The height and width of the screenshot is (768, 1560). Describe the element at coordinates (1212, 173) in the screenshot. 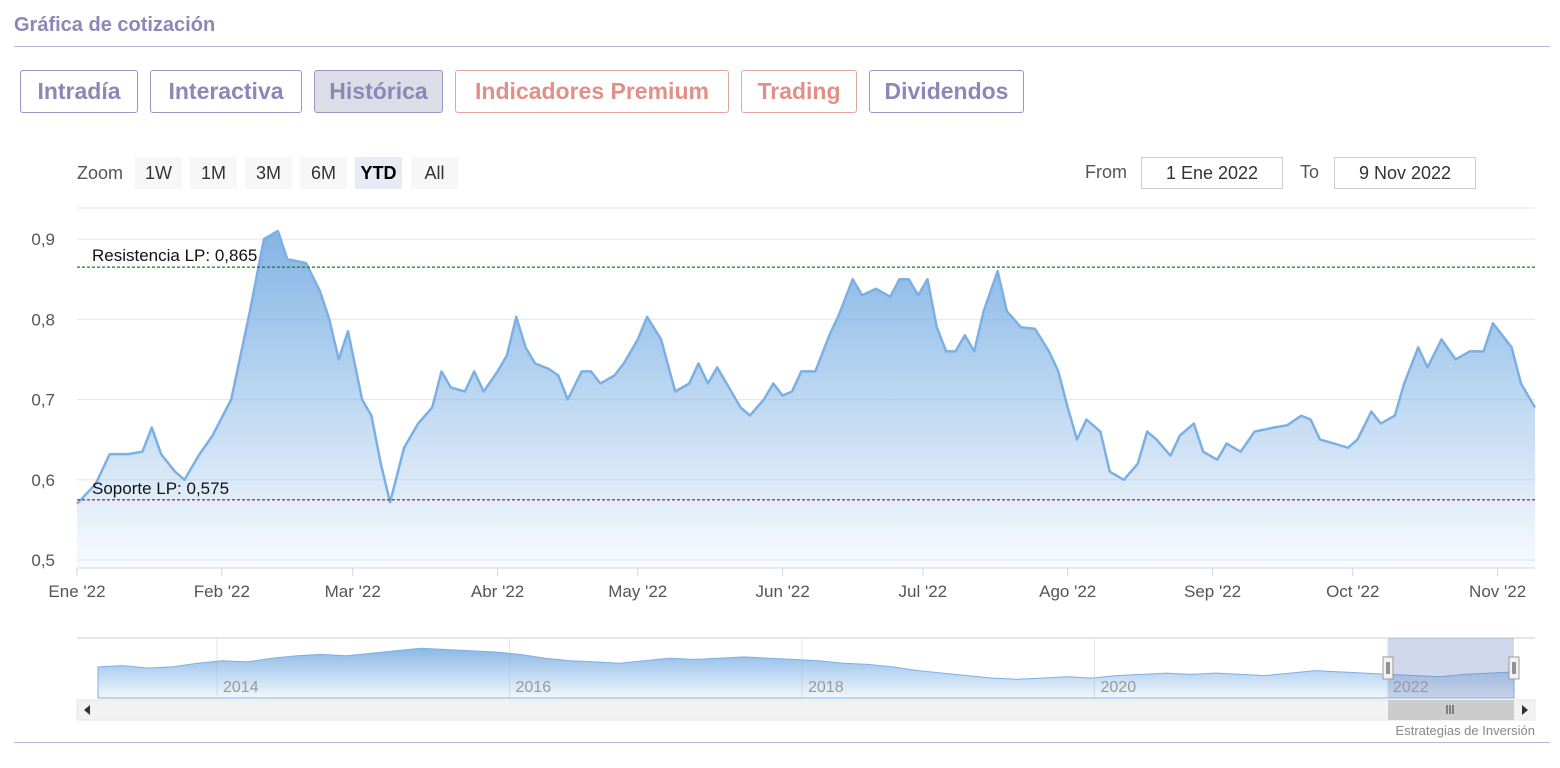

I see `range-from-input: 1 Ene 2022` at that location.